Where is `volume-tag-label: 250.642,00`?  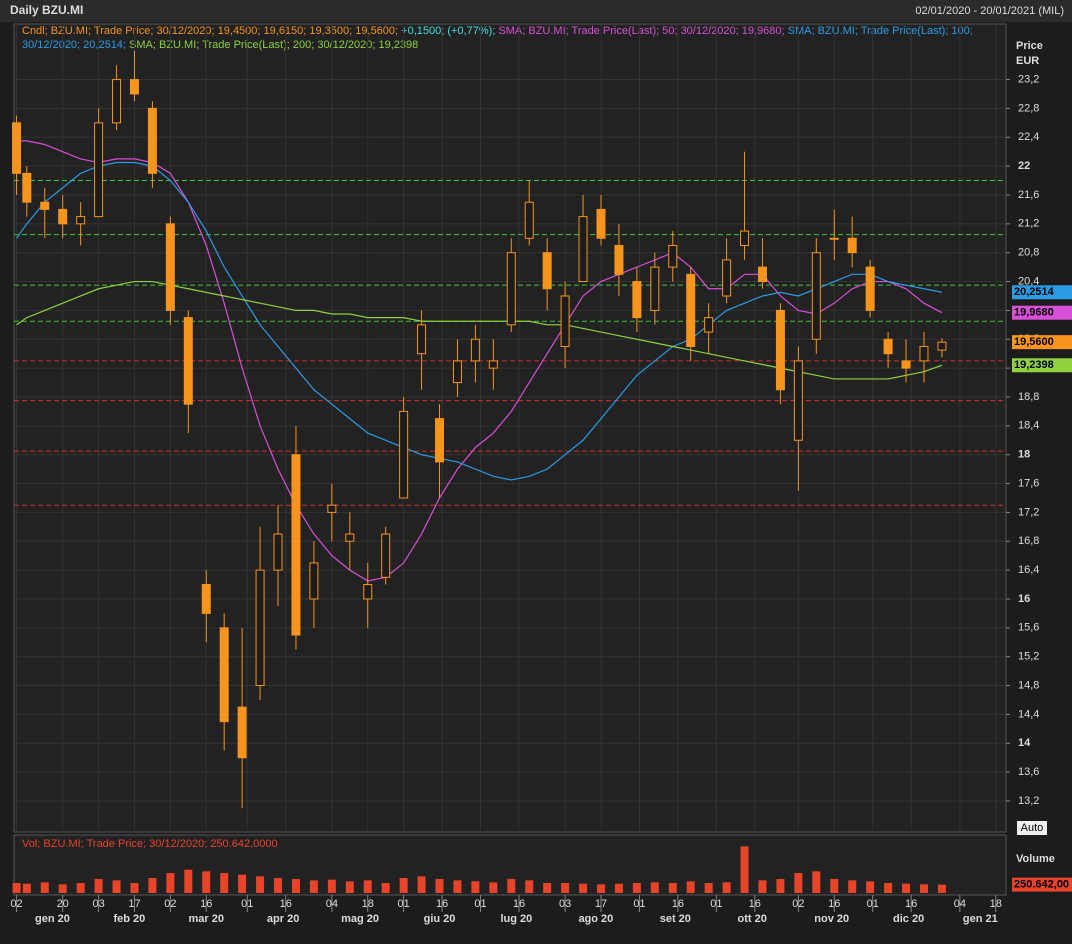
volume-tag-label: 250.642,00 is located at coordinates (1041, 885).